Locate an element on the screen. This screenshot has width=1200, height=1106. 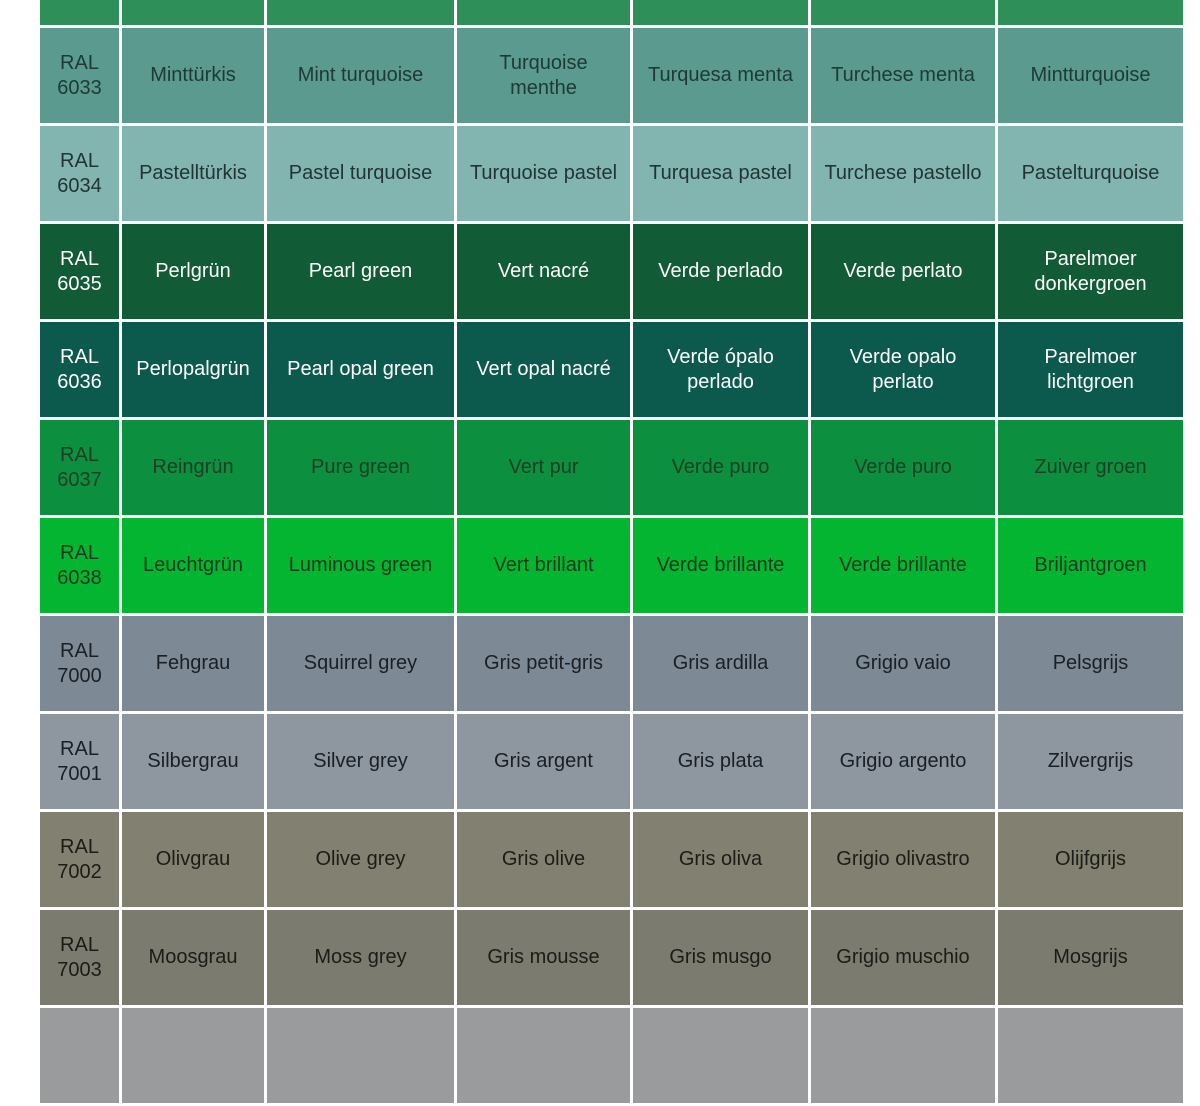
color-name-dutch: Mintturquoise is located at coordinates (1090, 75).